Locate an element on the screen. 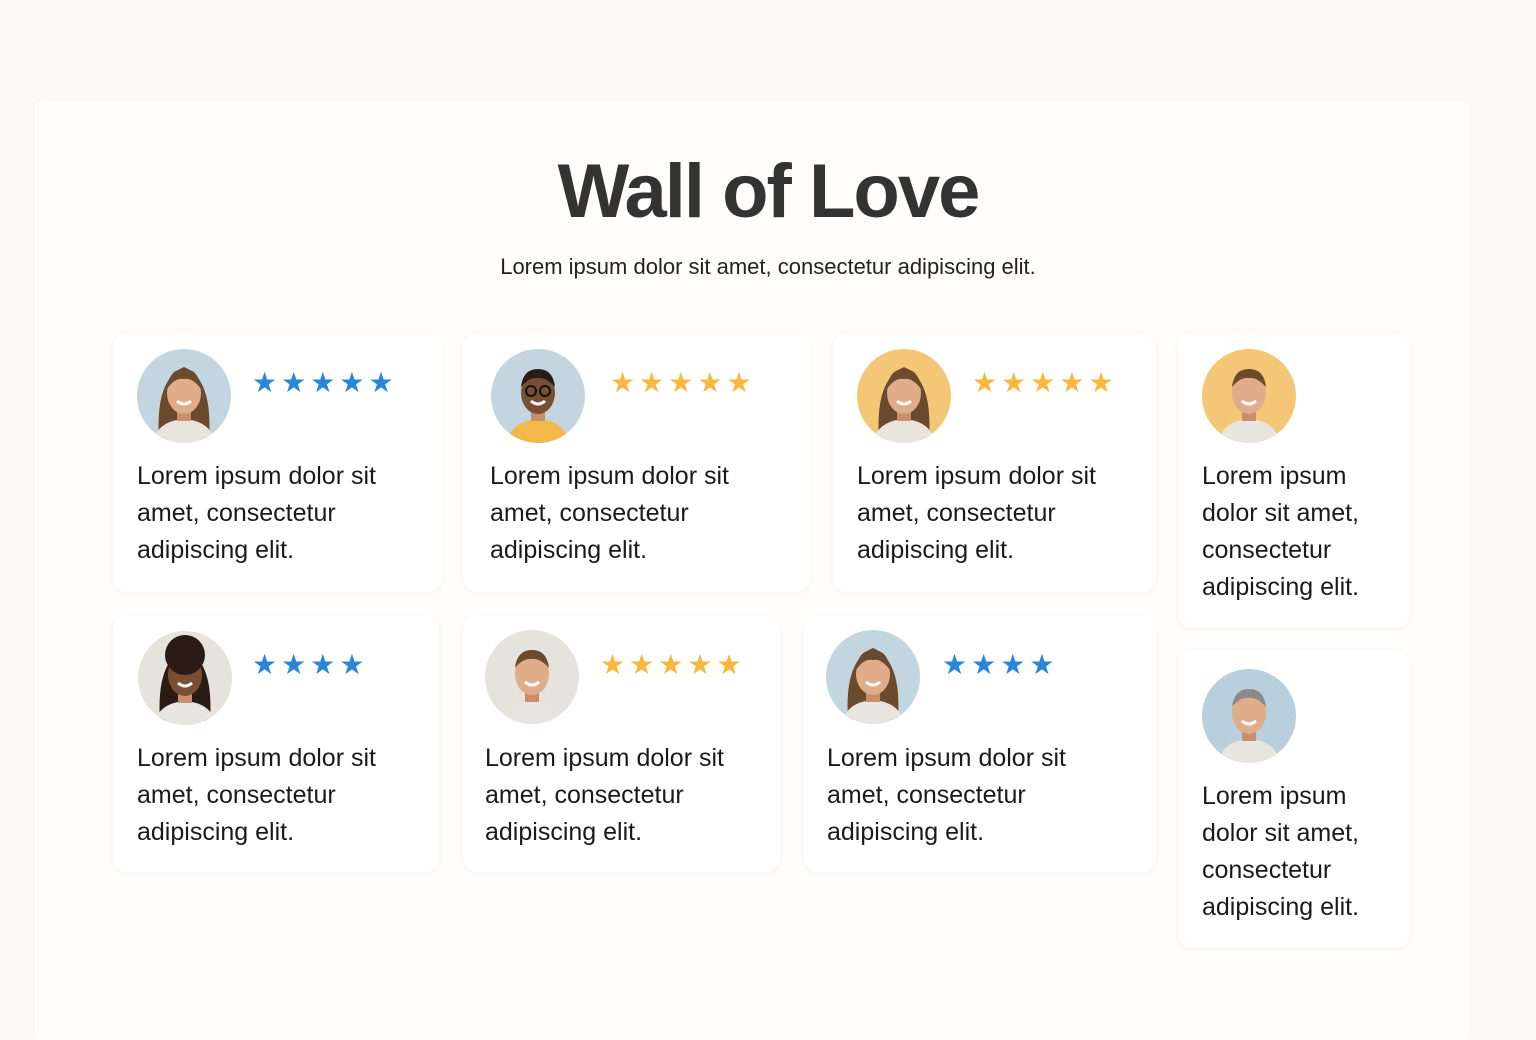  page-title: Wall of Love is located at coordinates (769, 191).